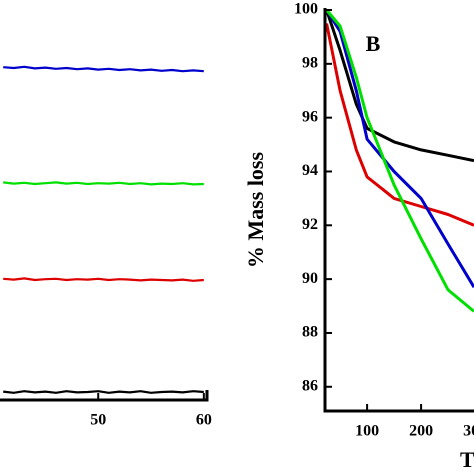  What do you see at coordinates (204, 420) in the screenshot?
I see `x-tick-label: 60` at bounding box center [204, 420].